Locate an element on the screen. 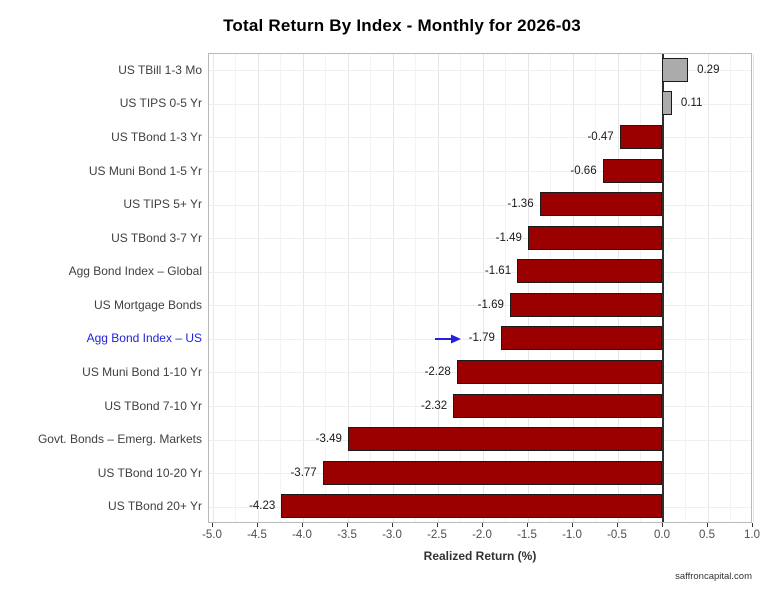  bar-value-label: -3.77 is located at coordinates (303, 472).